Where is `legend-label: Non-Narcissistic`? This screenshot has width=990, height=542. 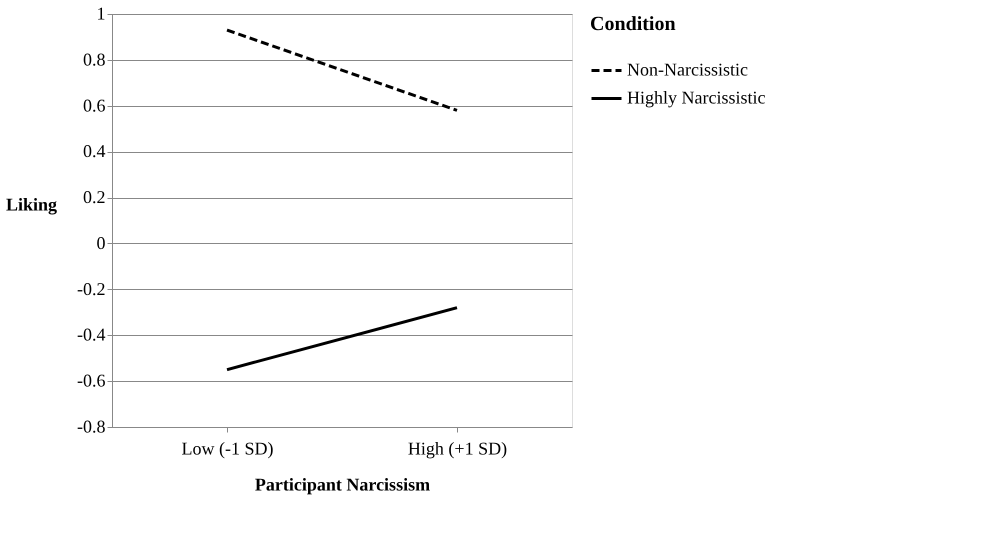 legend-label: Non-Narcissistic is located at coordinates (687, 70).